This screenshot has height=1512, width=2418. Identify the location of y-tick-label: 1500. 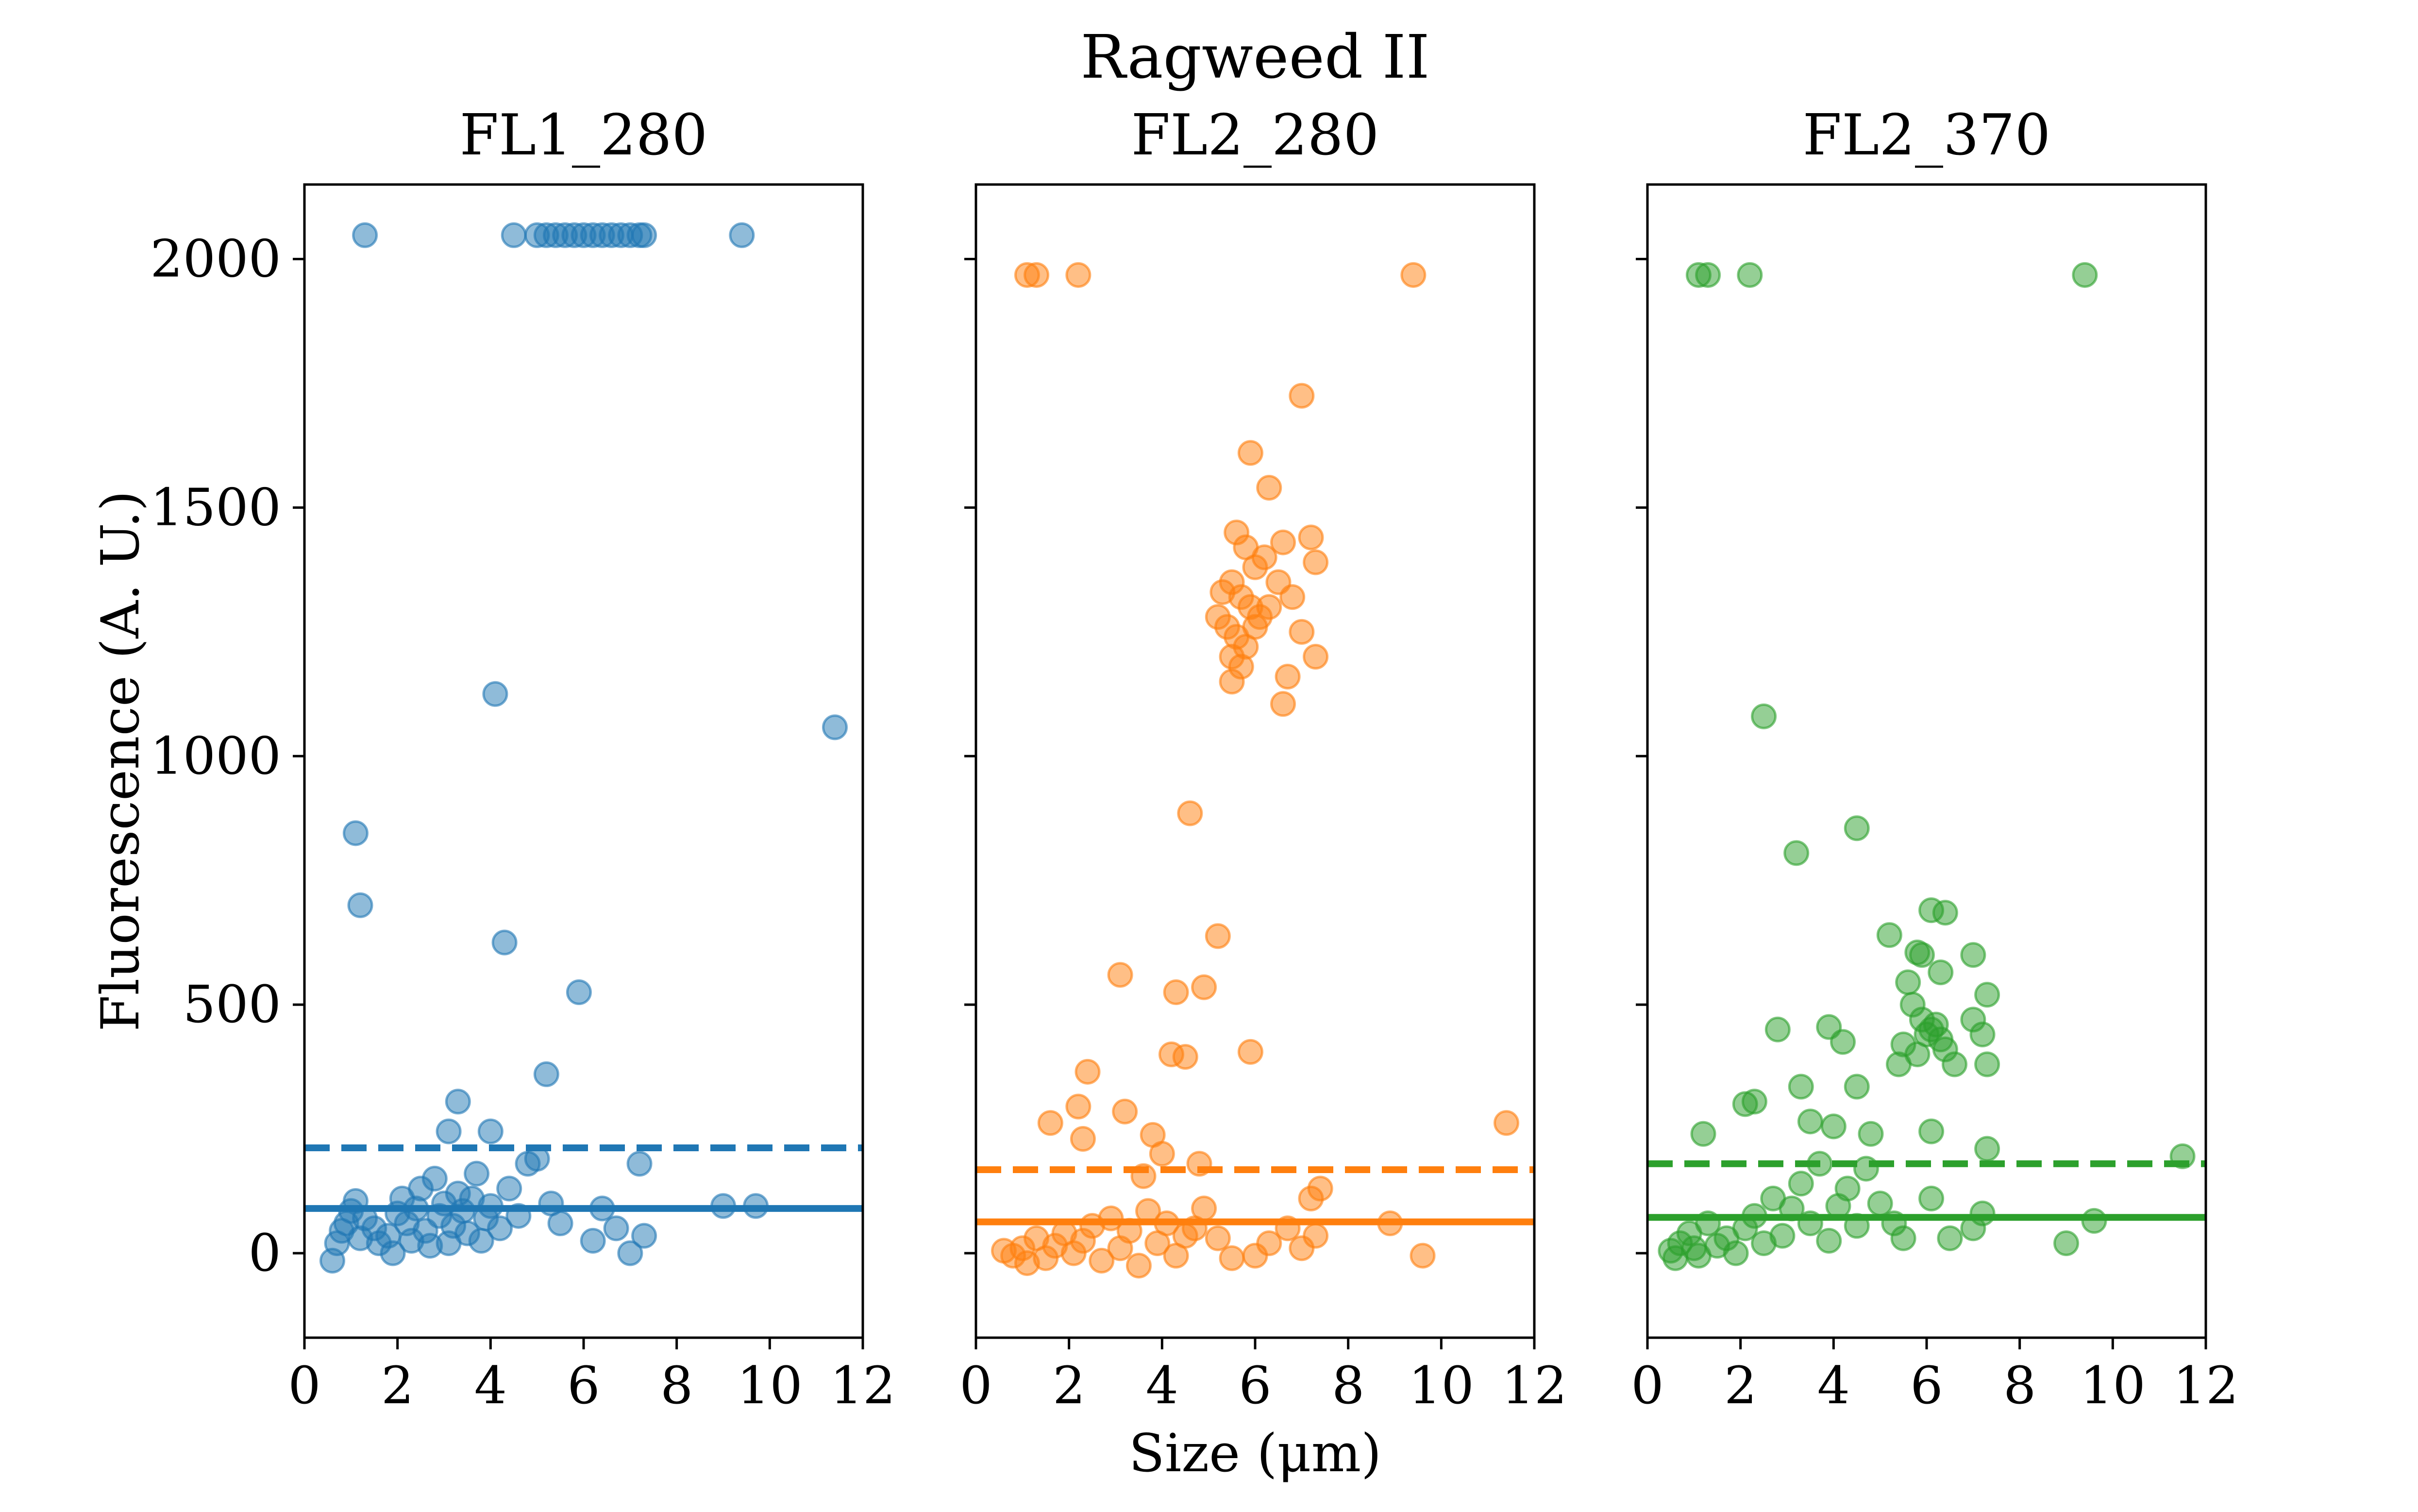
(215, 507).